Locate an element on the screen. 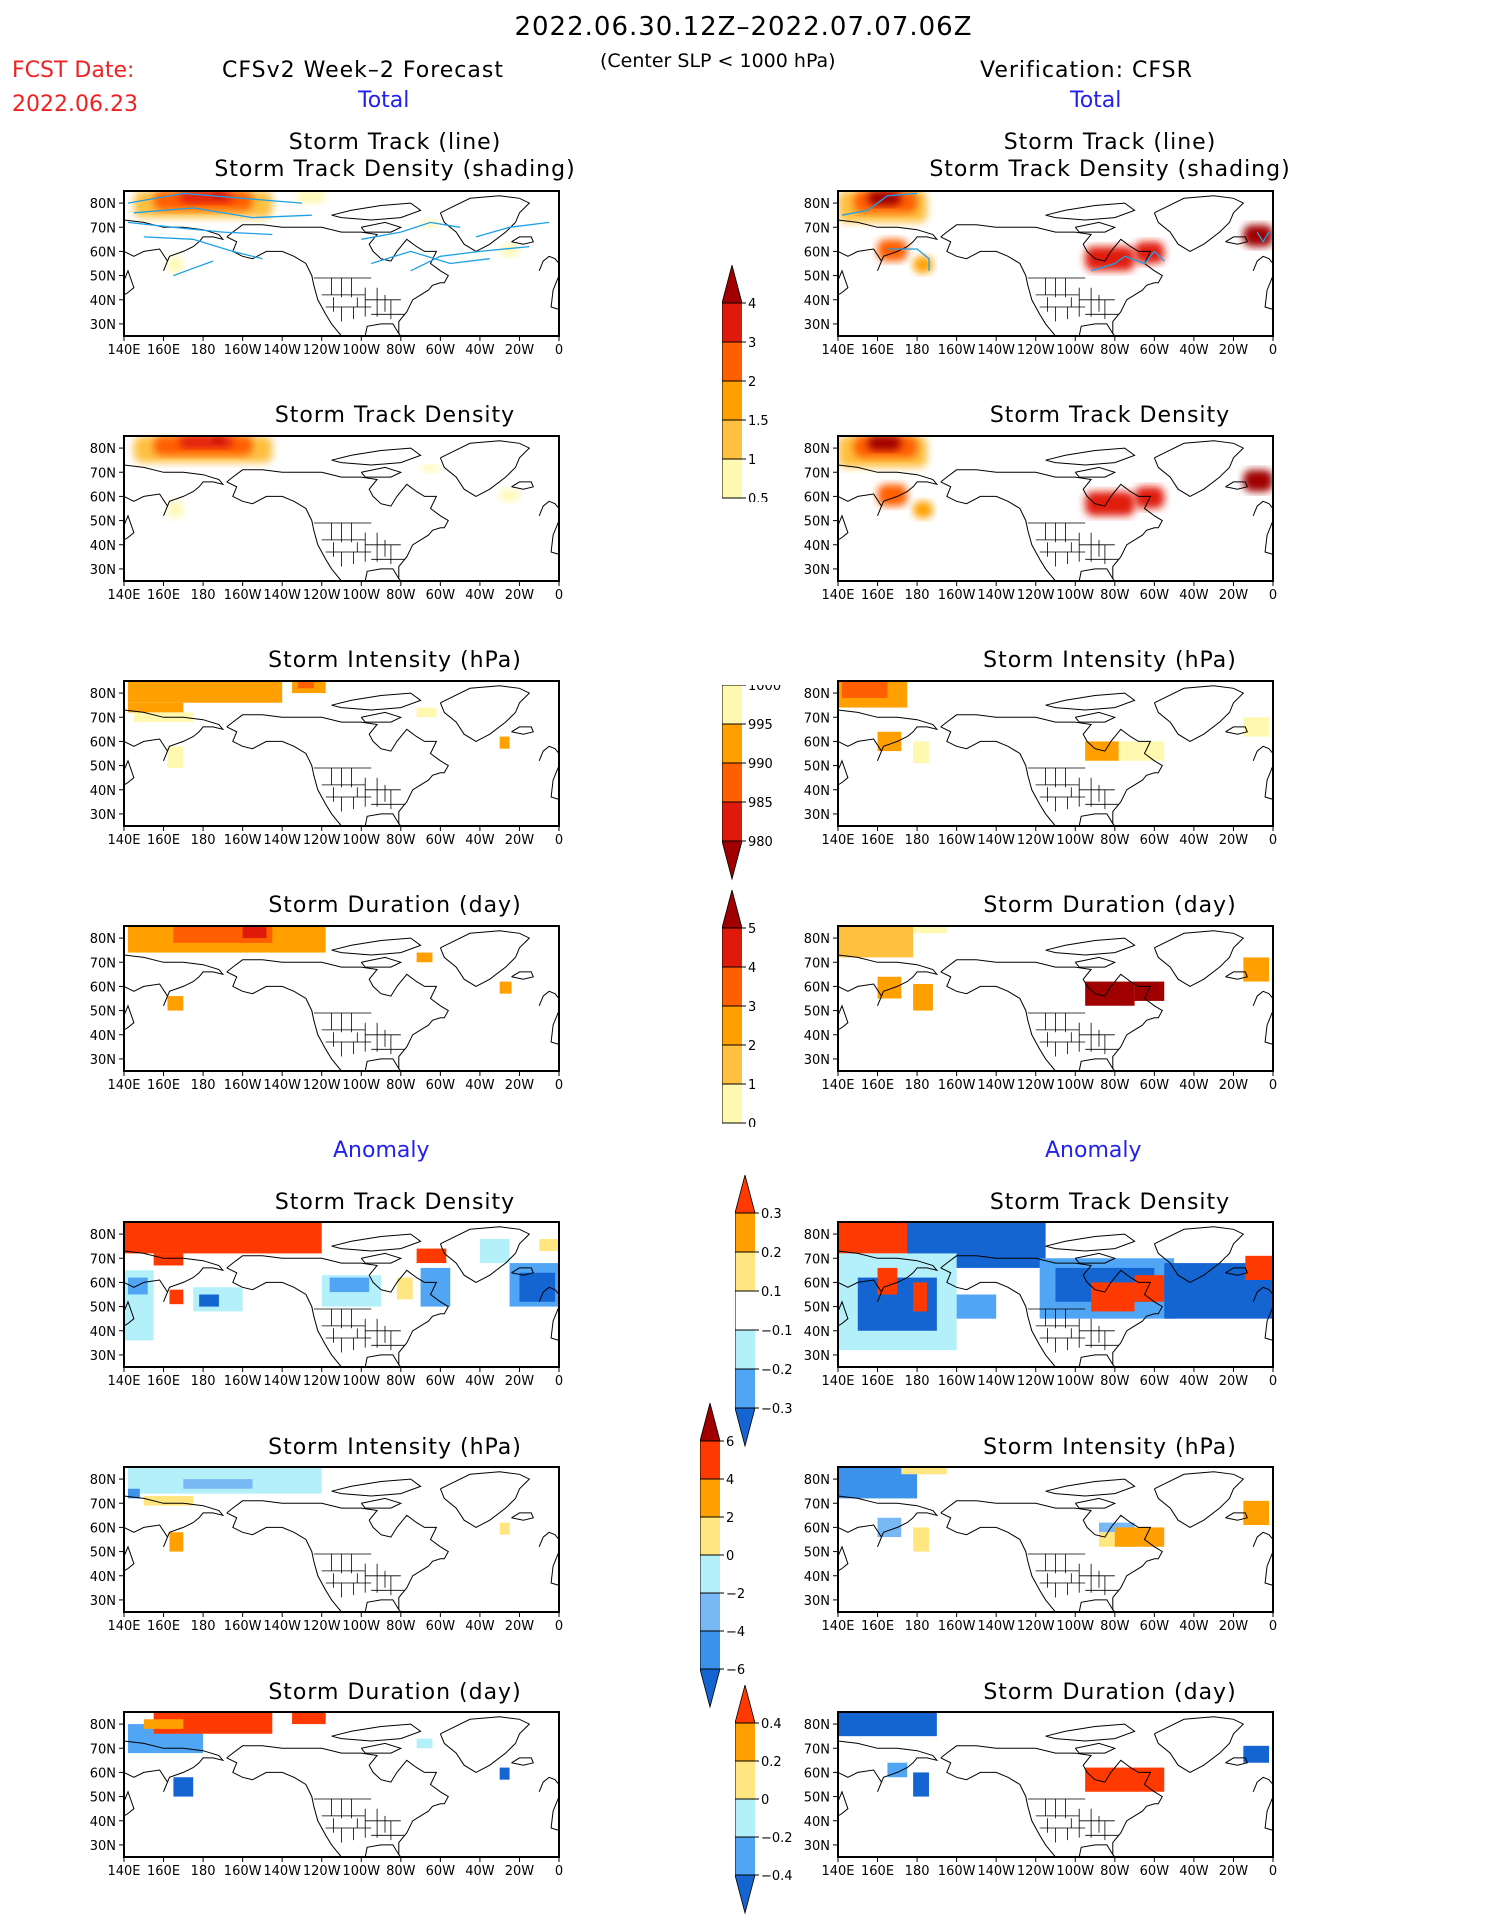  storm-track-line is located at coordinates (222, 213).